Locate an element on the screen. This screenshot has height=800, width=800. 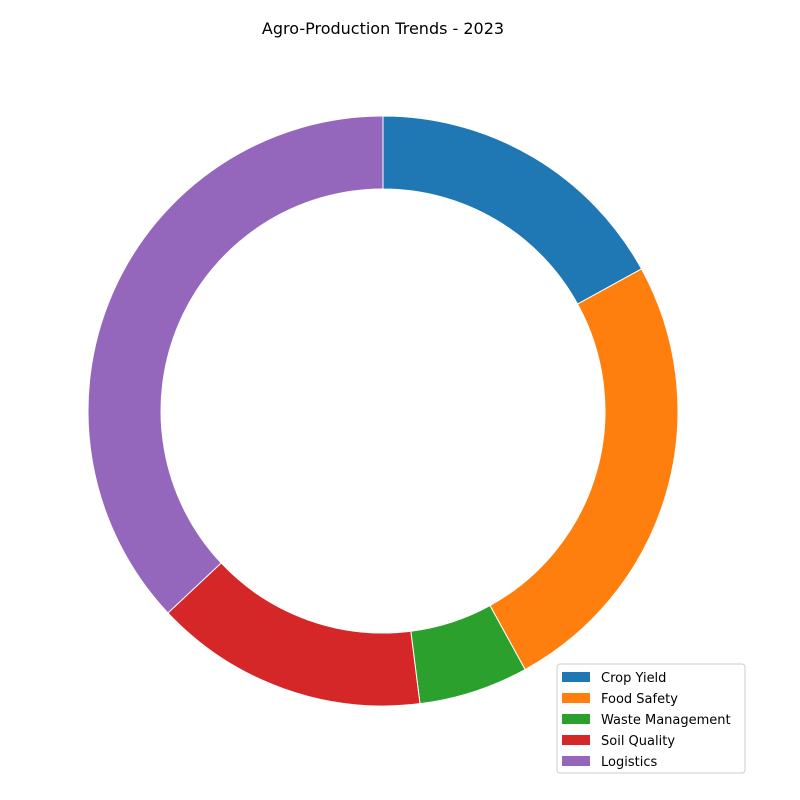
legend-label: Crop Yield is located at coordinates (633, 678).